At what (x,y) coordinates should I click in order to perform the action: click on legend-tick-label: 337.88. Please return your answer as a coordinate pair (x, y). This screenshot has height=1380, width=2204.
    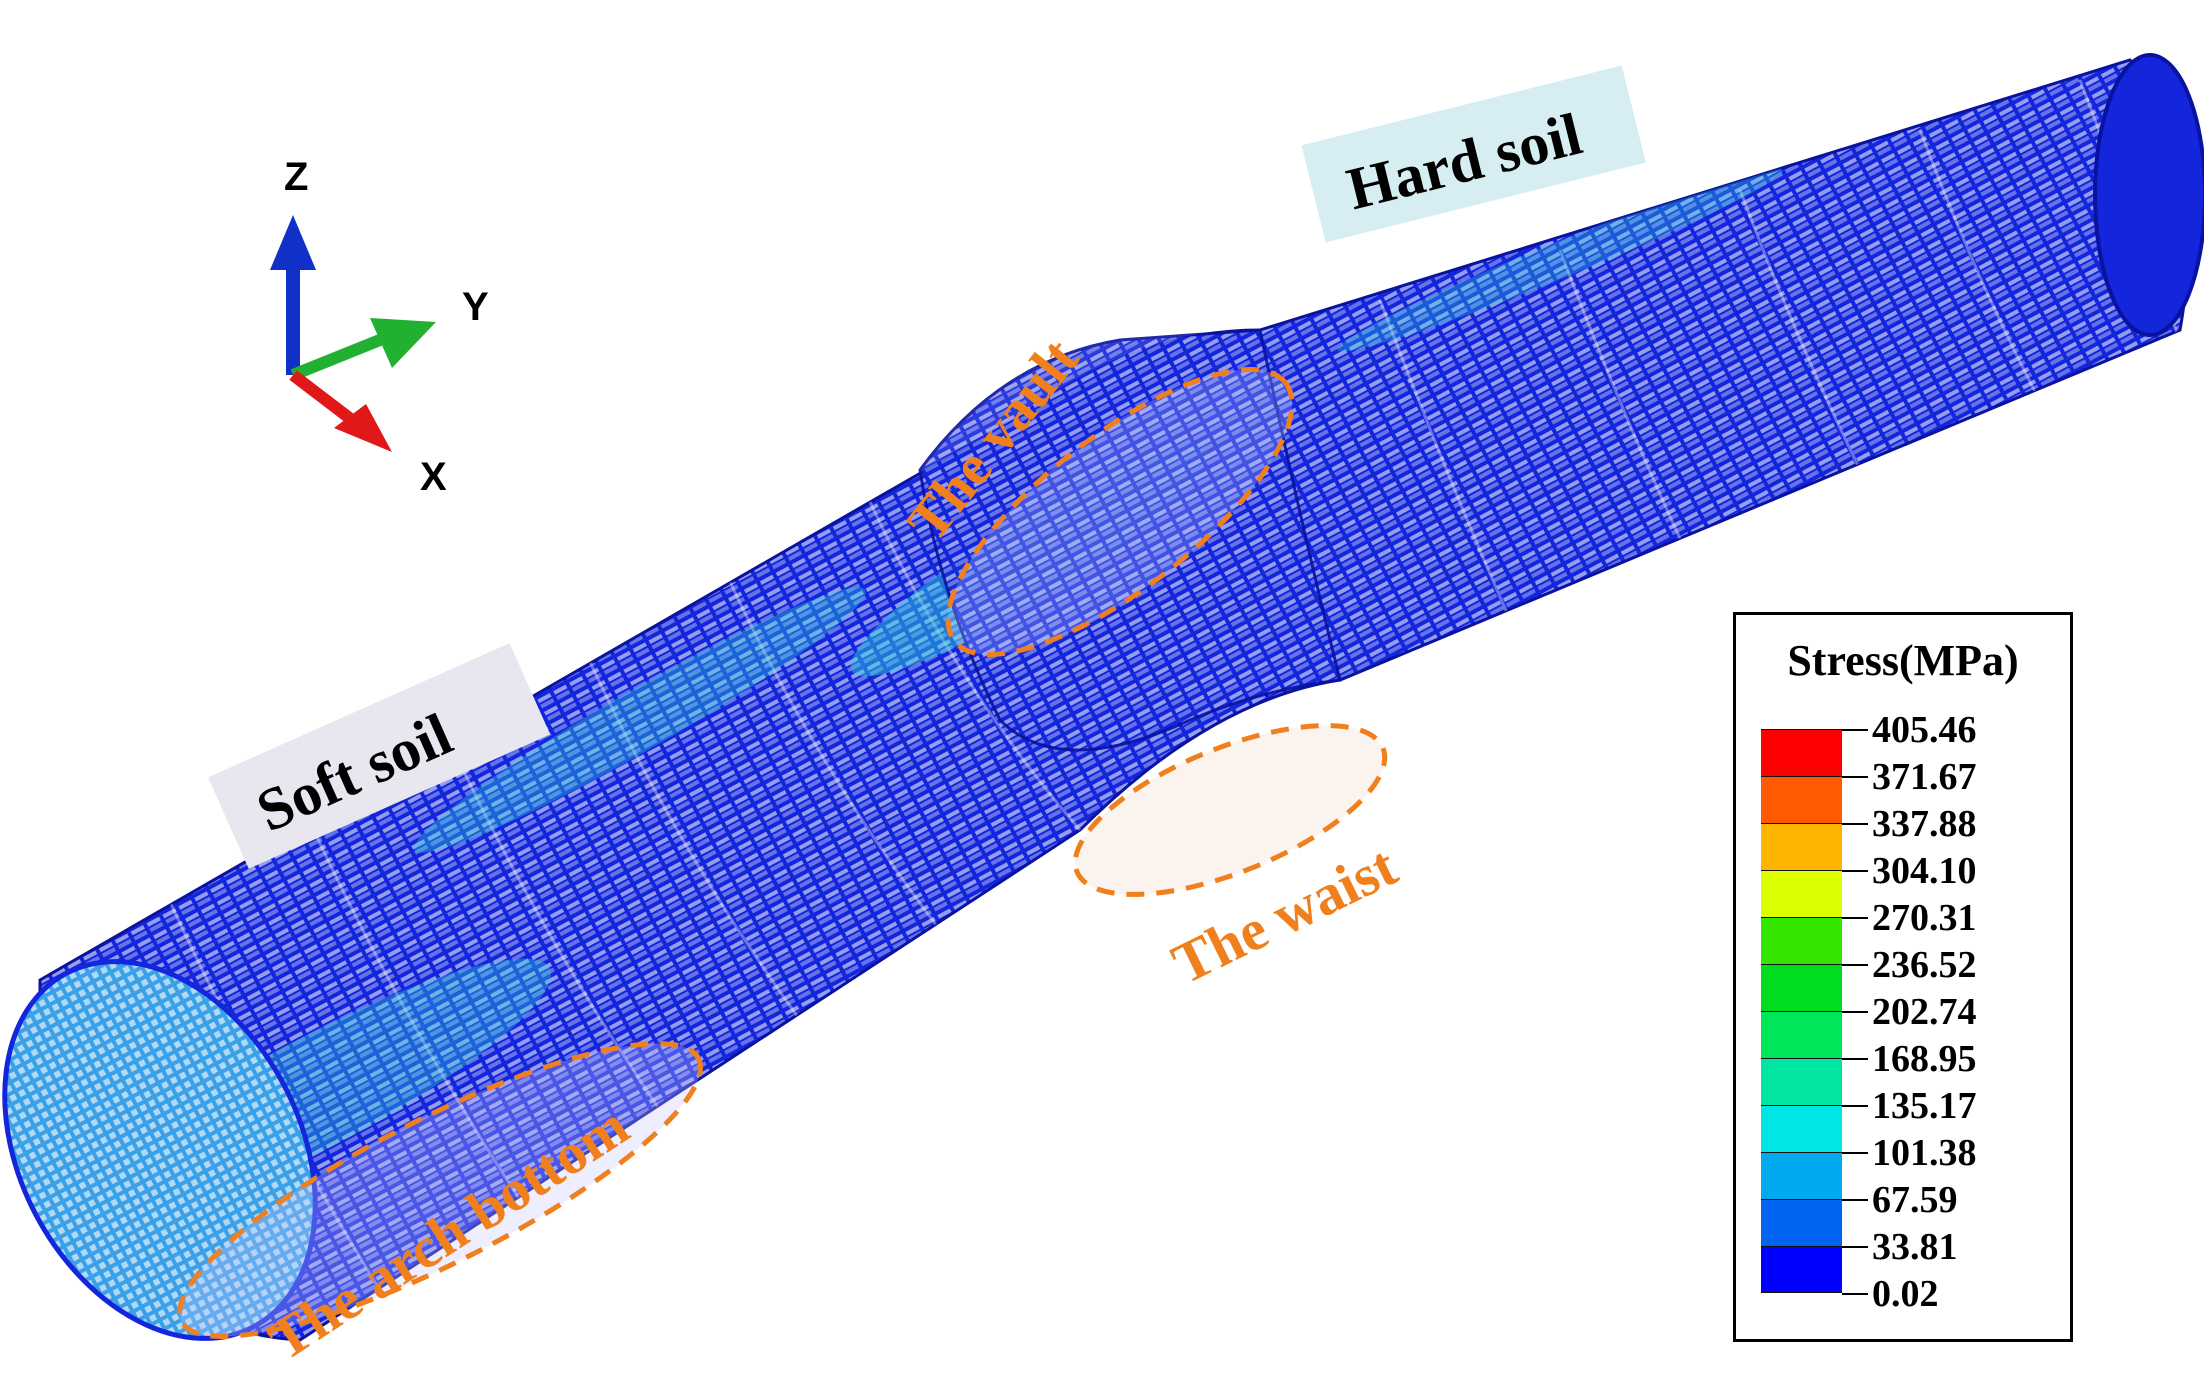
    Looking at the image, I should click on (1924, 824).